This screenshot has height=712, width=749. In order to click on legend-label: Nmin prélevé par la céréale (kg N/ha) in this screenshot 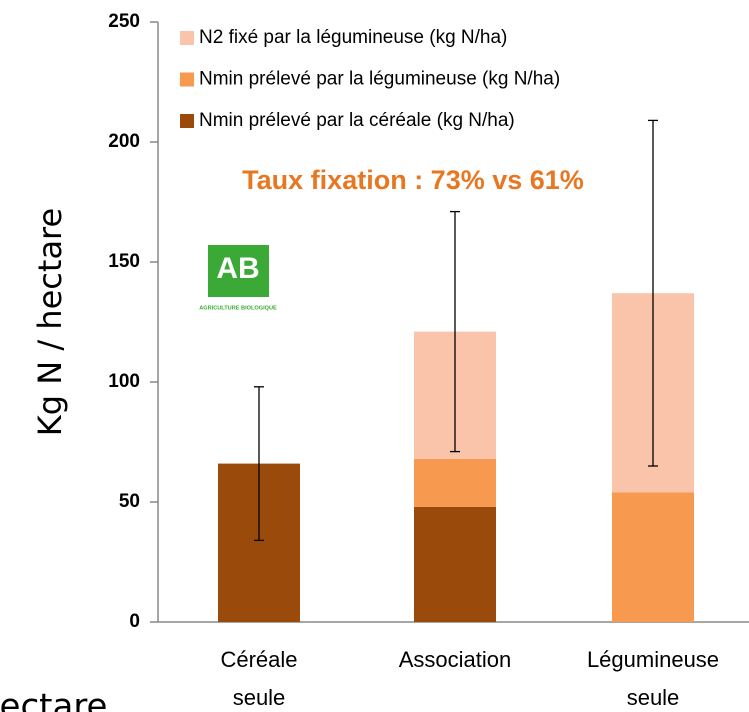, I will do `click(357, 120)`.